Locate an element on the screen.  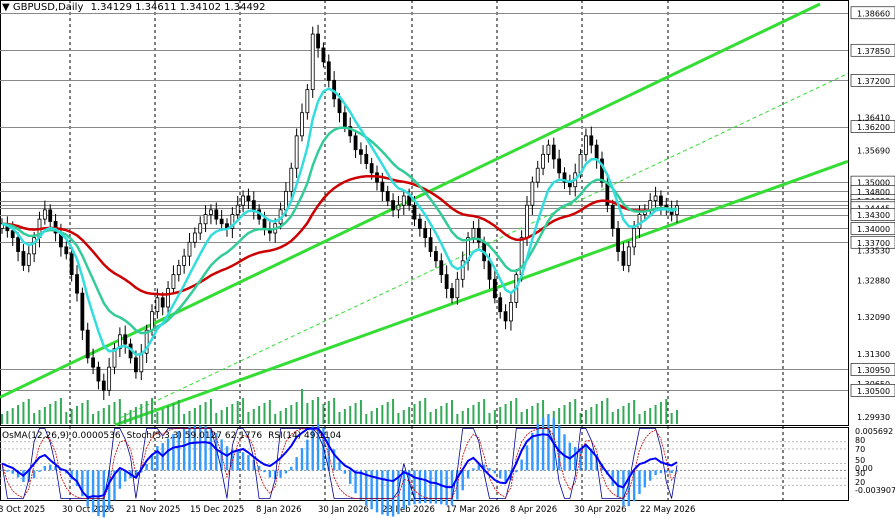
price-axis-label: 1.35000 is located at coordinates (873, 183).